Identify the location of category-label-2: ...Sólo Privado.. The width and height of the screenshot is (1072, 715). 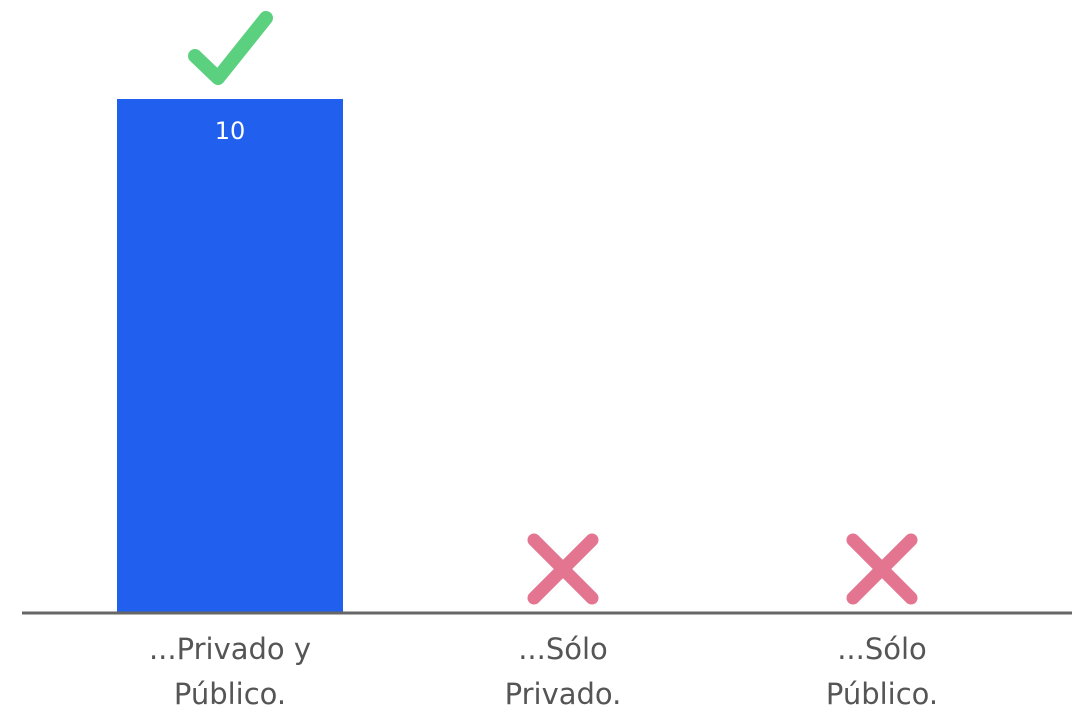
(563, 671).